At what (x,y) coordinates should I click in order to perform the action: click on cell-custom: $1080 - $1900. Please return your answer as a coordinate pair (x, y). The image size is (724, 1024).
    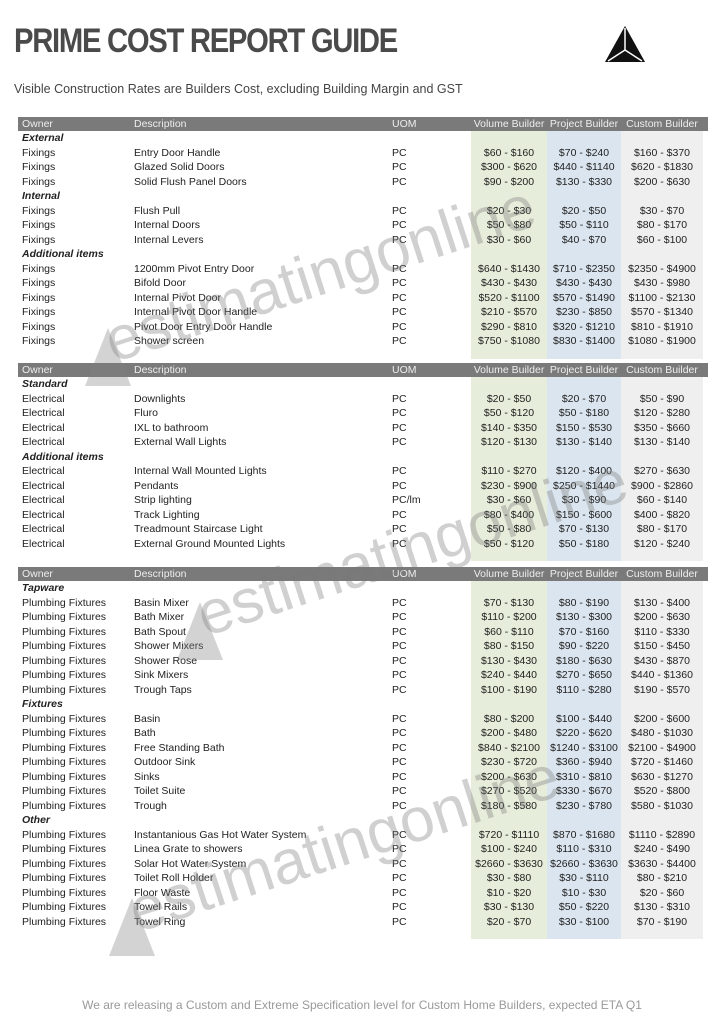
    Looking at the image, I should click on (662, 341).